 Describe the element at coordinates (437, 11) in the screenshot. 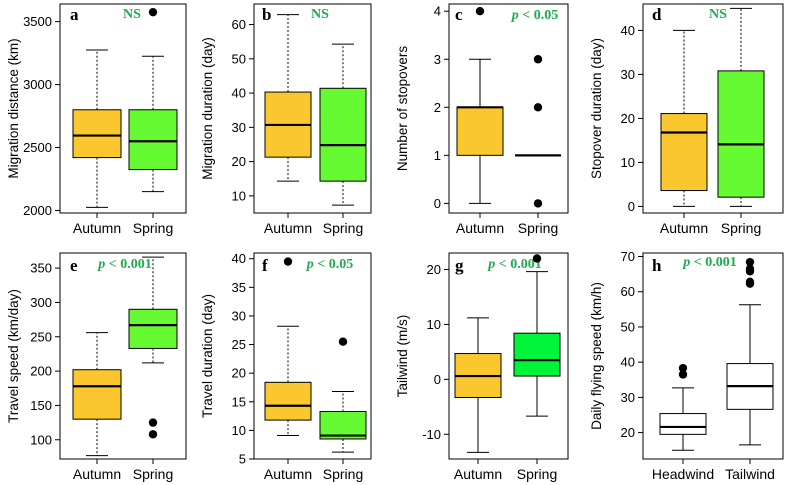

I see `y-tick-label: 4` at that location.